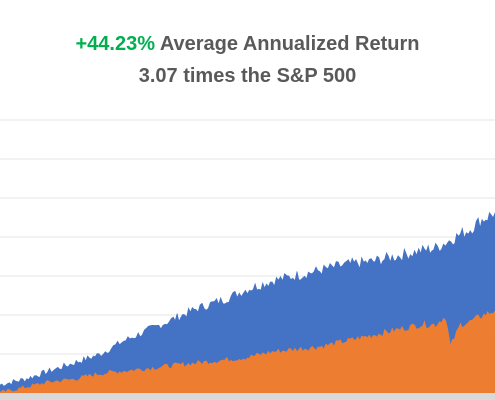 This screenshot has height=400, width=495. What do you see at coordinates (287, 44) in the screenshot?
I see `title-line-1-text: Average Annualized Return` at bounding box center [287, 44].